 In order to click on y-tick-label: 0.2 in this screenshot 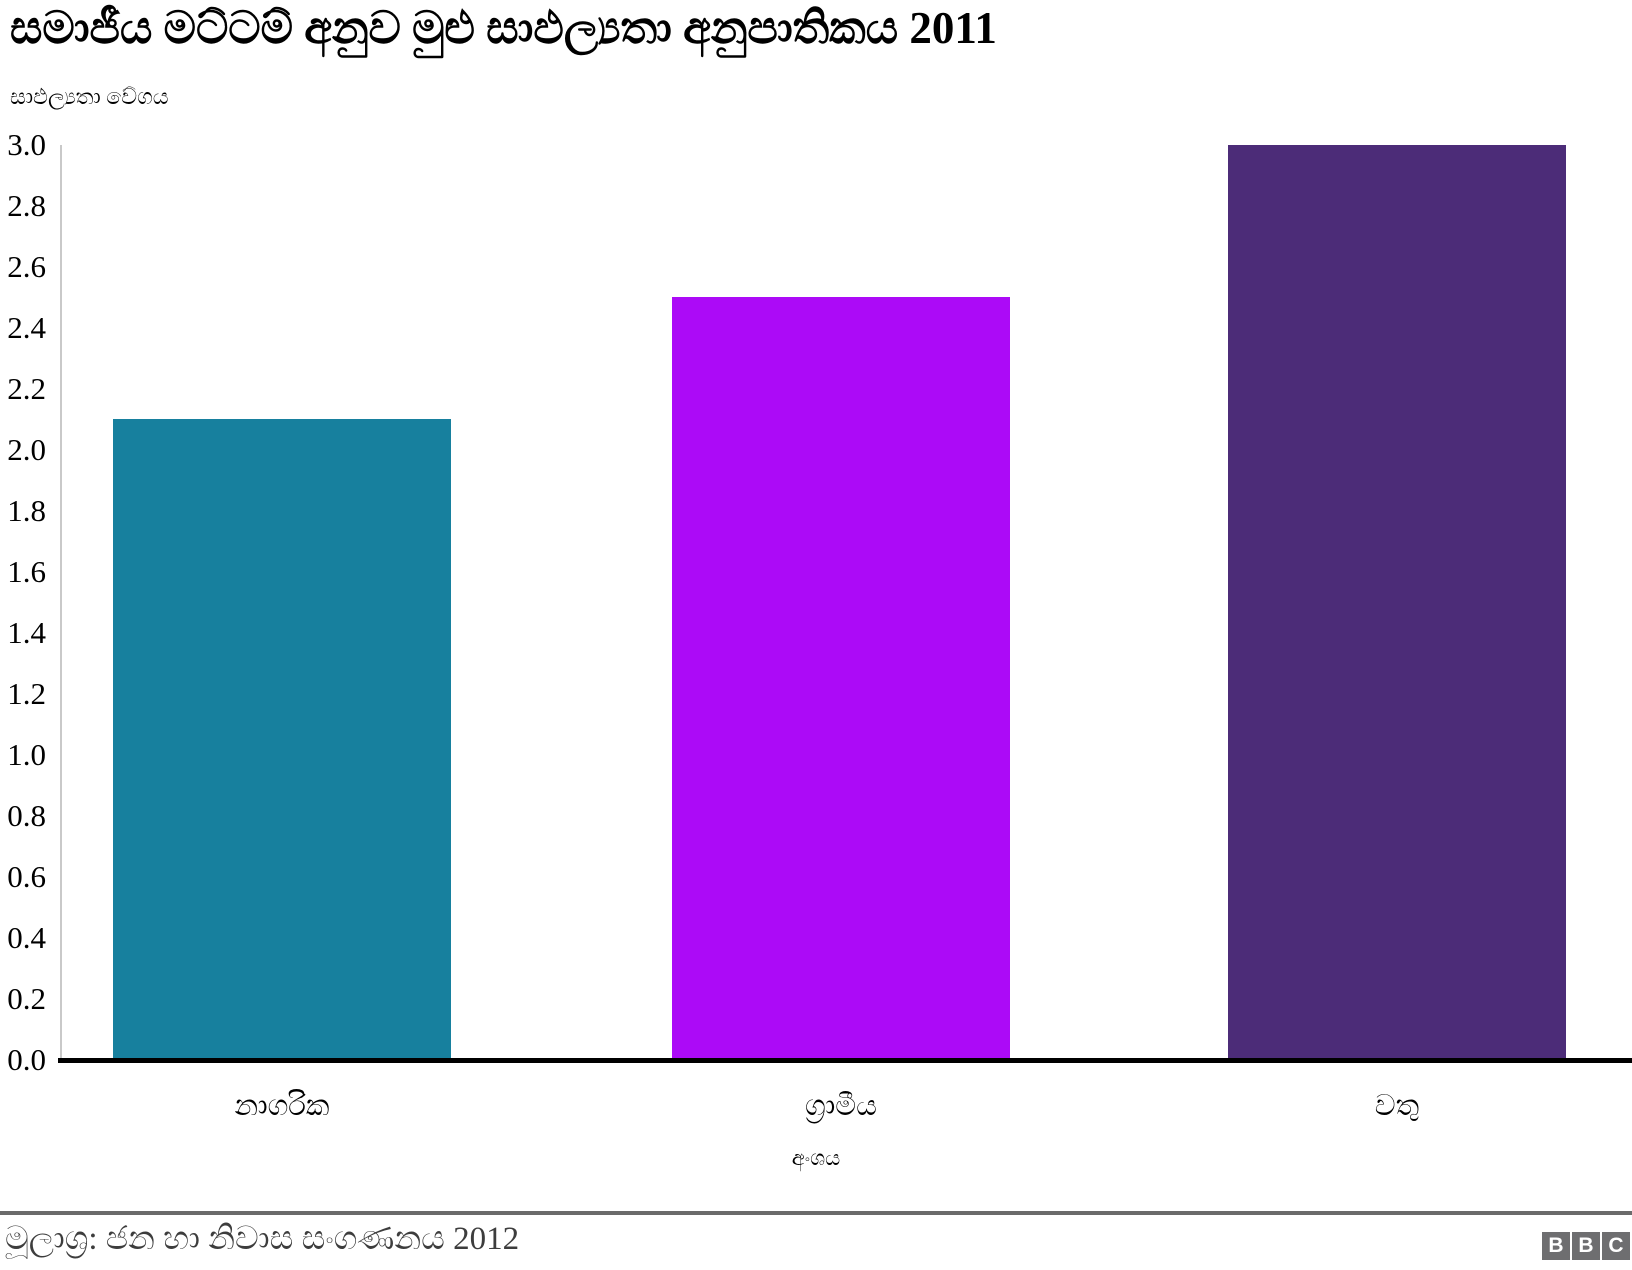, I will do `click(26, 998)`.